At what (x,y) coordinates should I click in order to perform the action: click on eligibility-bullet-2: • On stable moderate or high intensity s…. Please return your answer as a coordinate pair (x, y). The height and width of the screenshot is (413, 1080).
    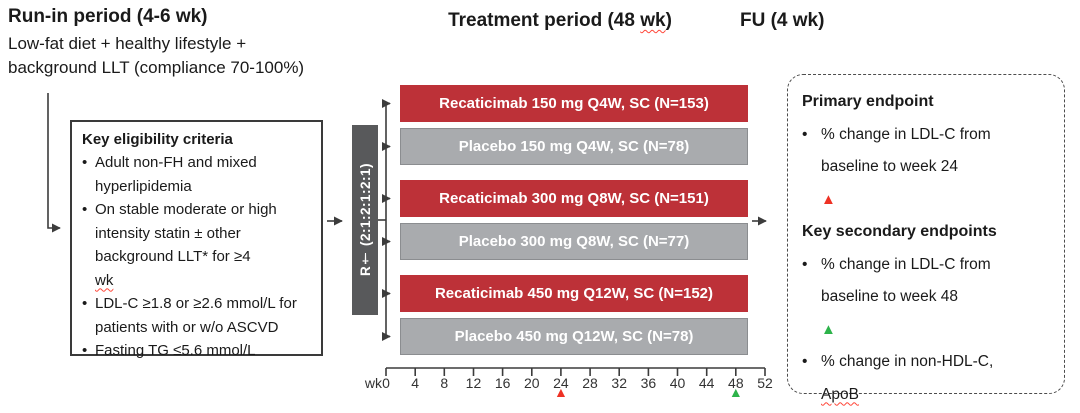
    Looking at the image, I should click on (197, 245).